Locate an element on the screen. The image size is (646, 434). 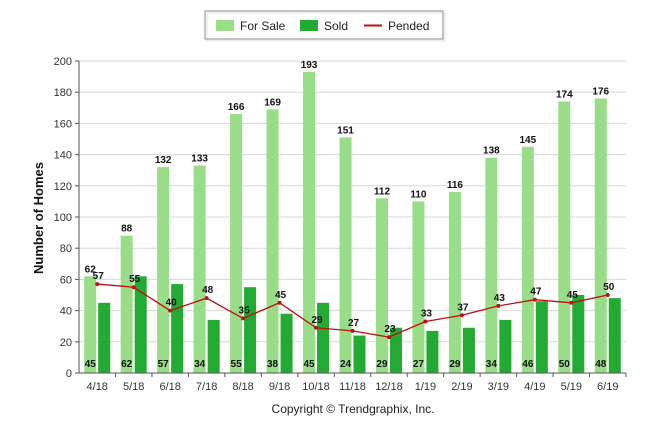
x-tick-label: 6/19 is located at coordinates (607, 387).